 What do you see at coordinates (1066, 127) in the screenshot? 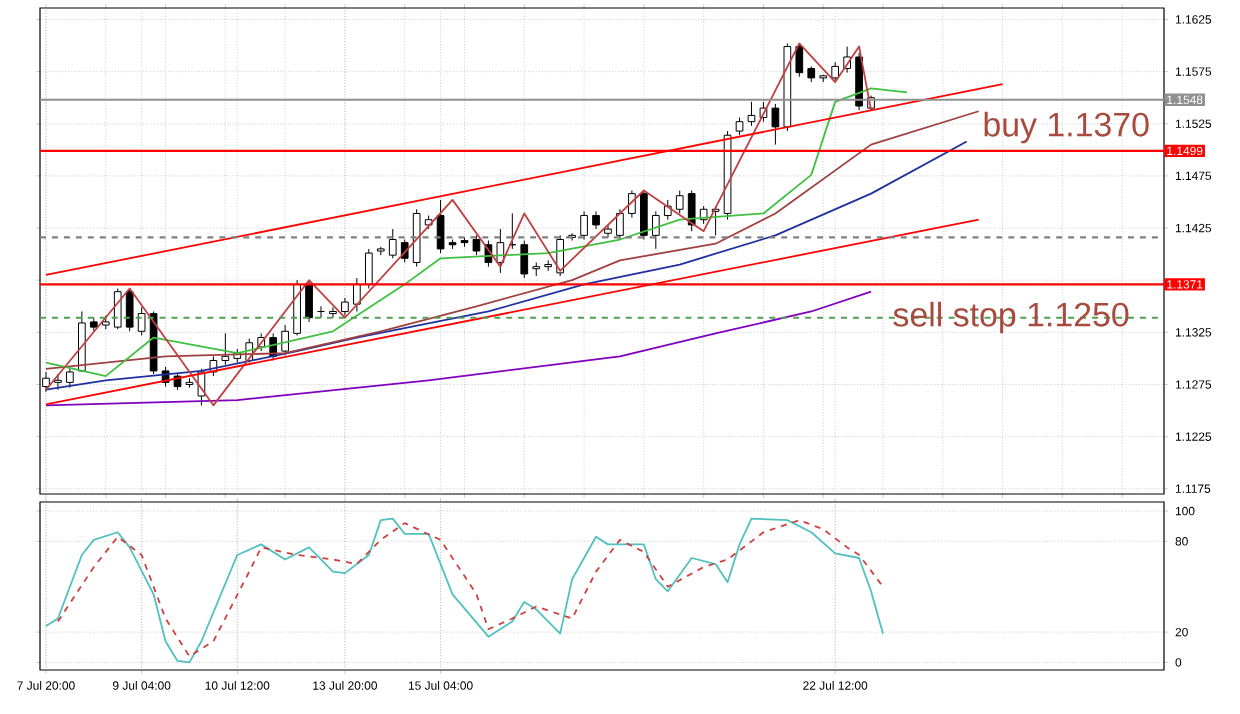
I see `annotation: buy 1.1370` at bounding box center [1066, 127].